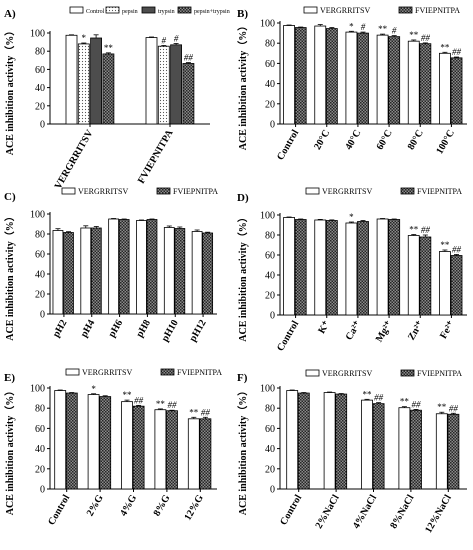  Describe the element at coordinates (194, 508) in the screenshot. I see `x-tick-label: 12%G` at that location.